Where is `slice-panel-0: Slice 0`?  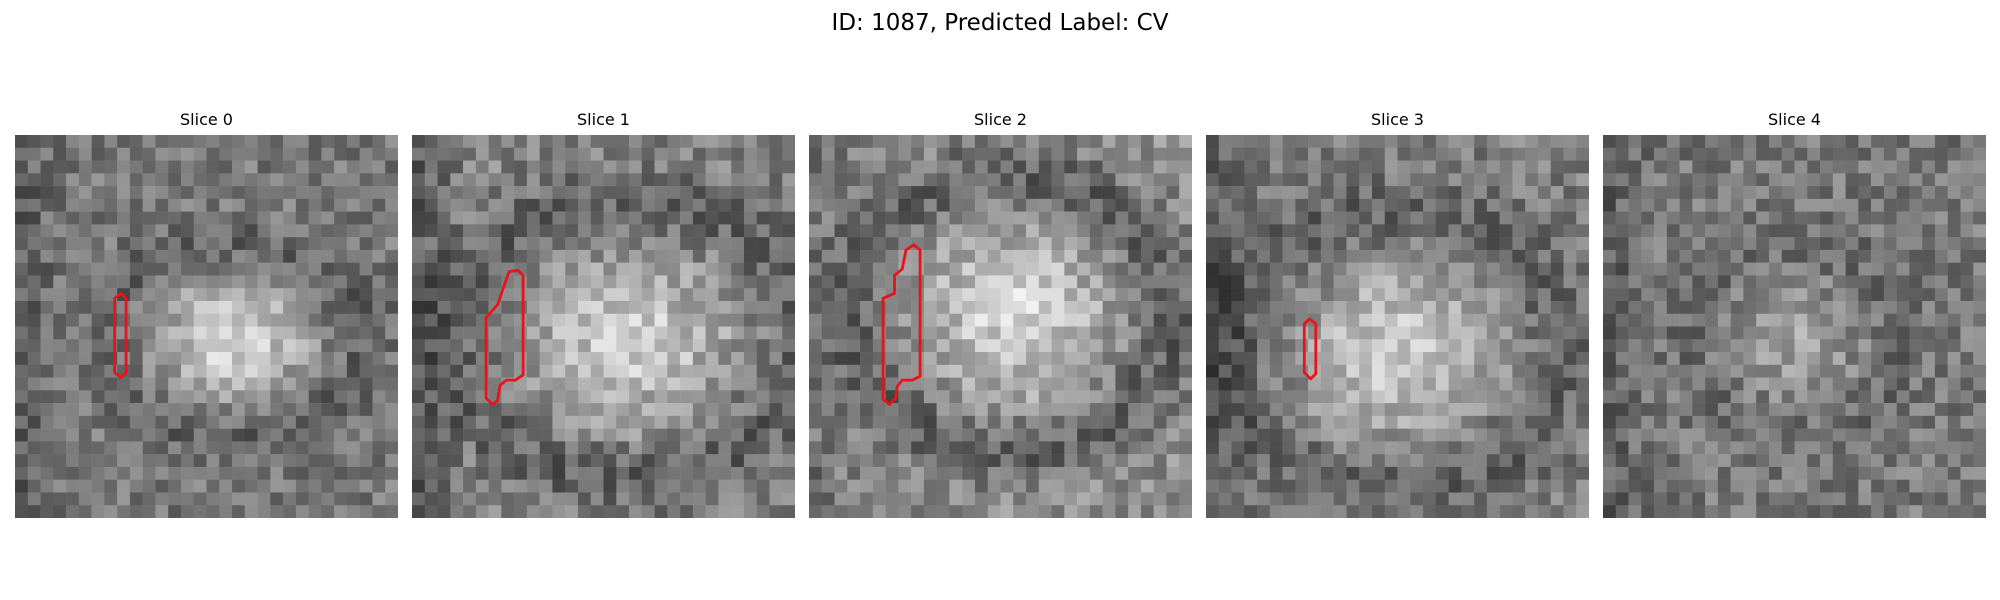
slice-panel-0: Slice 0 is located at coordinates (206, 314).